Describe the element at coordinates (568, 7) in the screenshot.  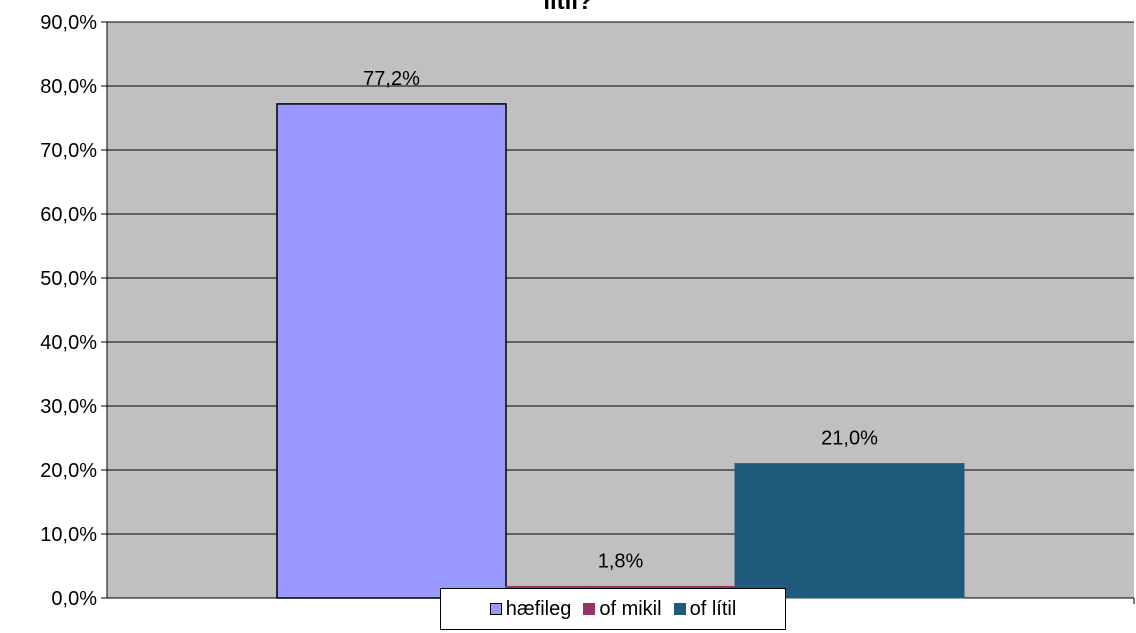
I see `chart-title: litil?` at that location.